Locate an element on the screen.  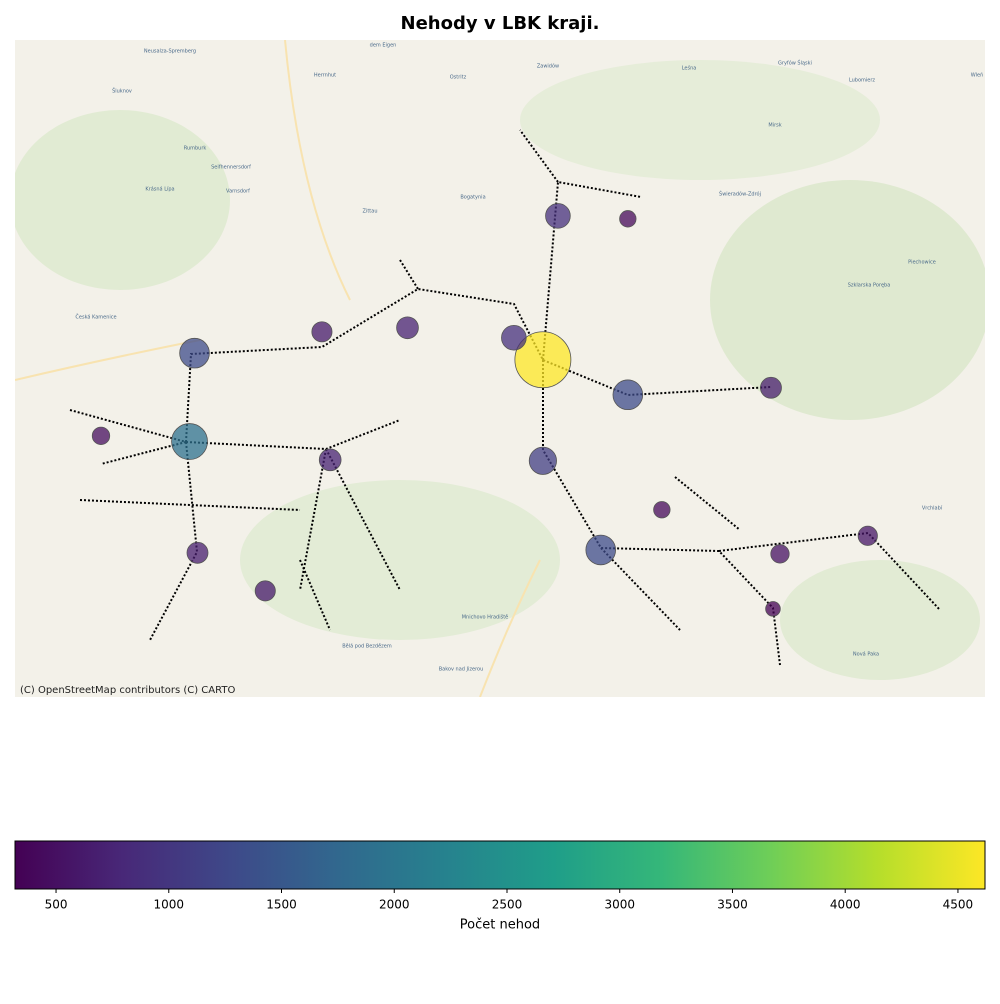
place-label: Świeradów-Zdrój is located at coordinates (740, 194).